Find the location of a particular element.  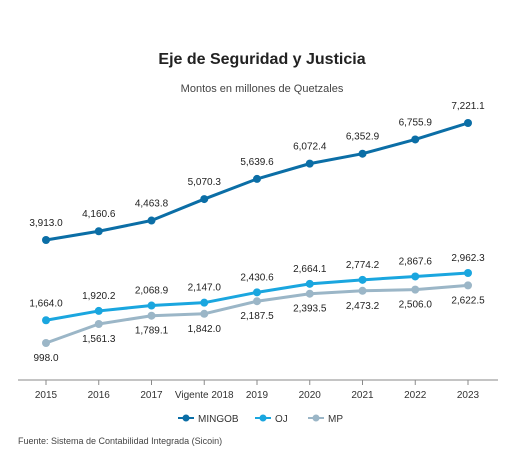

data-label-mingob: 4,160.6 is located at coordinates (99, 214).